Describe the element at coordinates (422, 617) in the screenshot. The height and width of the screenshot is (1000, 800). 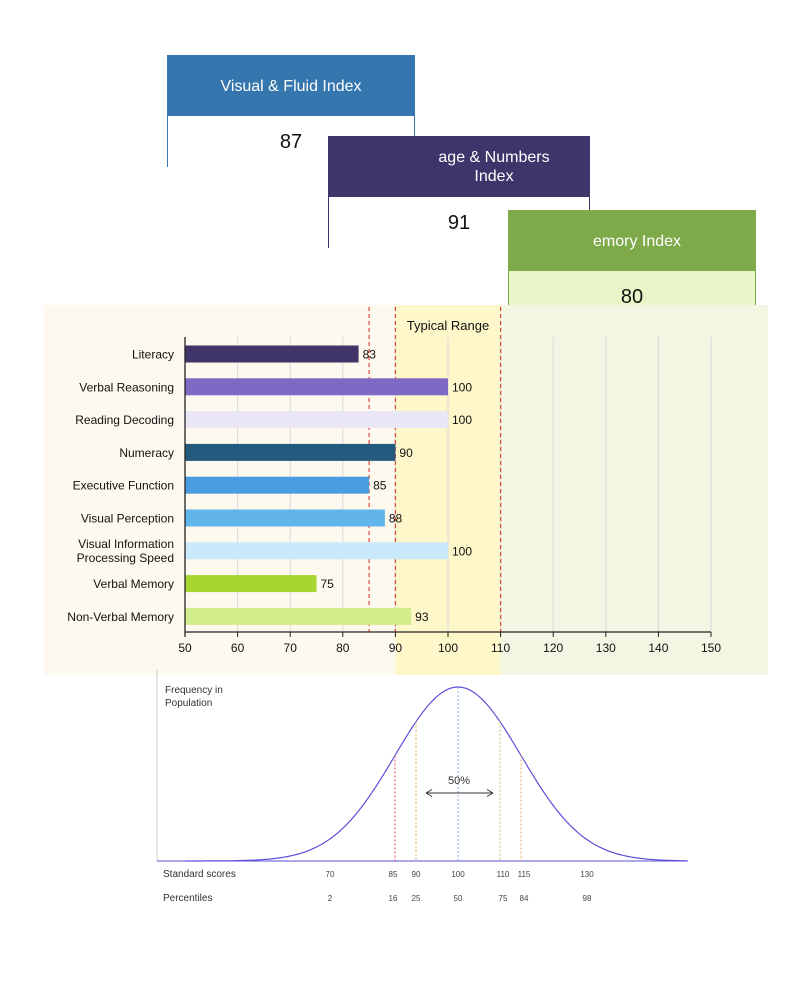
I see `bar-value-label: 93` at that location.